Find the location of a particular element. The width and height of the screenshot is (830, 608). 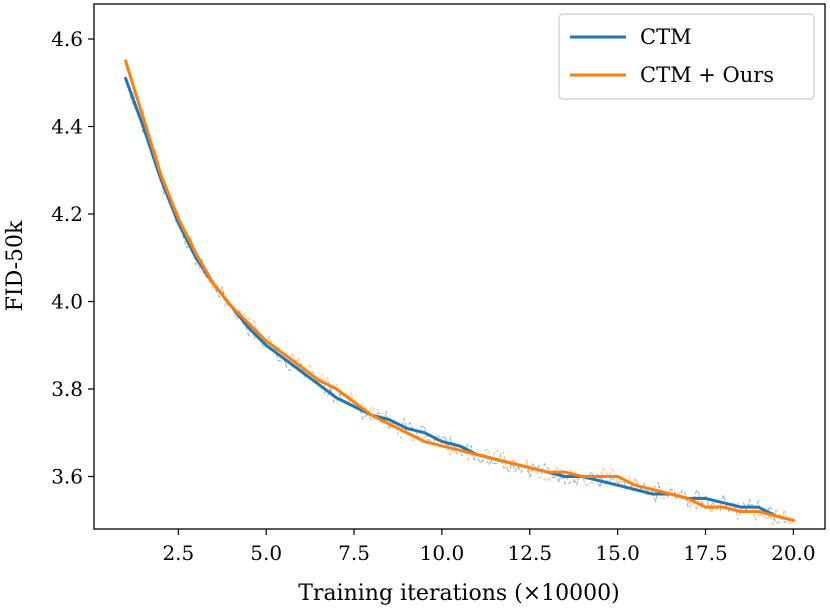

x-tick-label: 12.5 is located at coordinates (530, 553).